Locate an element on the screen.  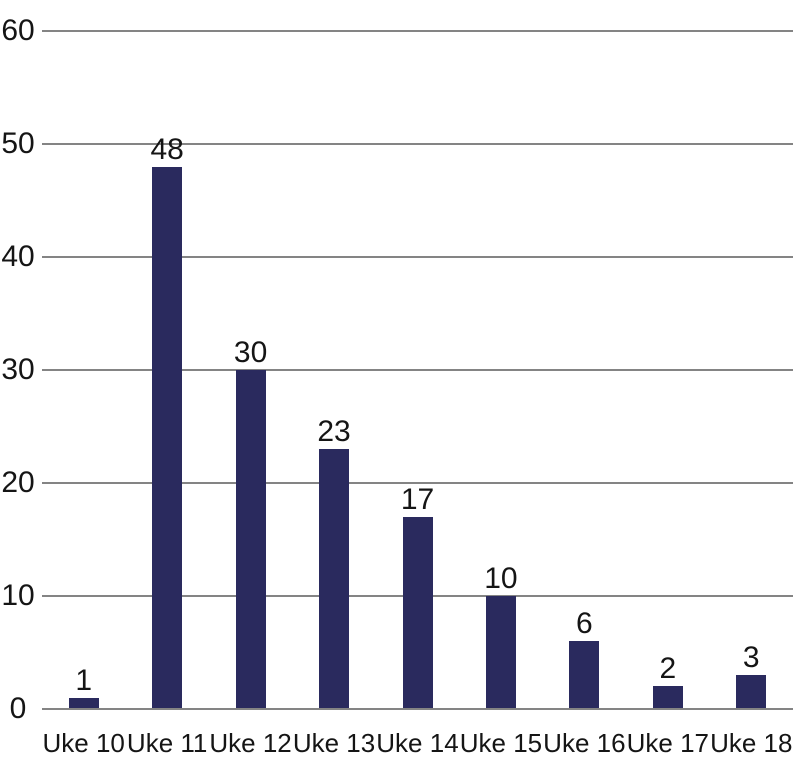
y-tick-label: 0 is located at coordinates (18, 708).